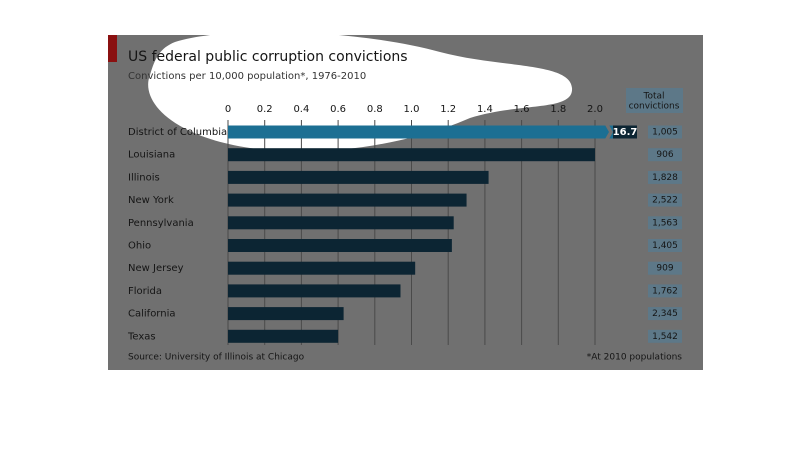  Describe the element at coordinates (144, 177) in the screenshot. I see `y-tick-label: Illinois` at that location.